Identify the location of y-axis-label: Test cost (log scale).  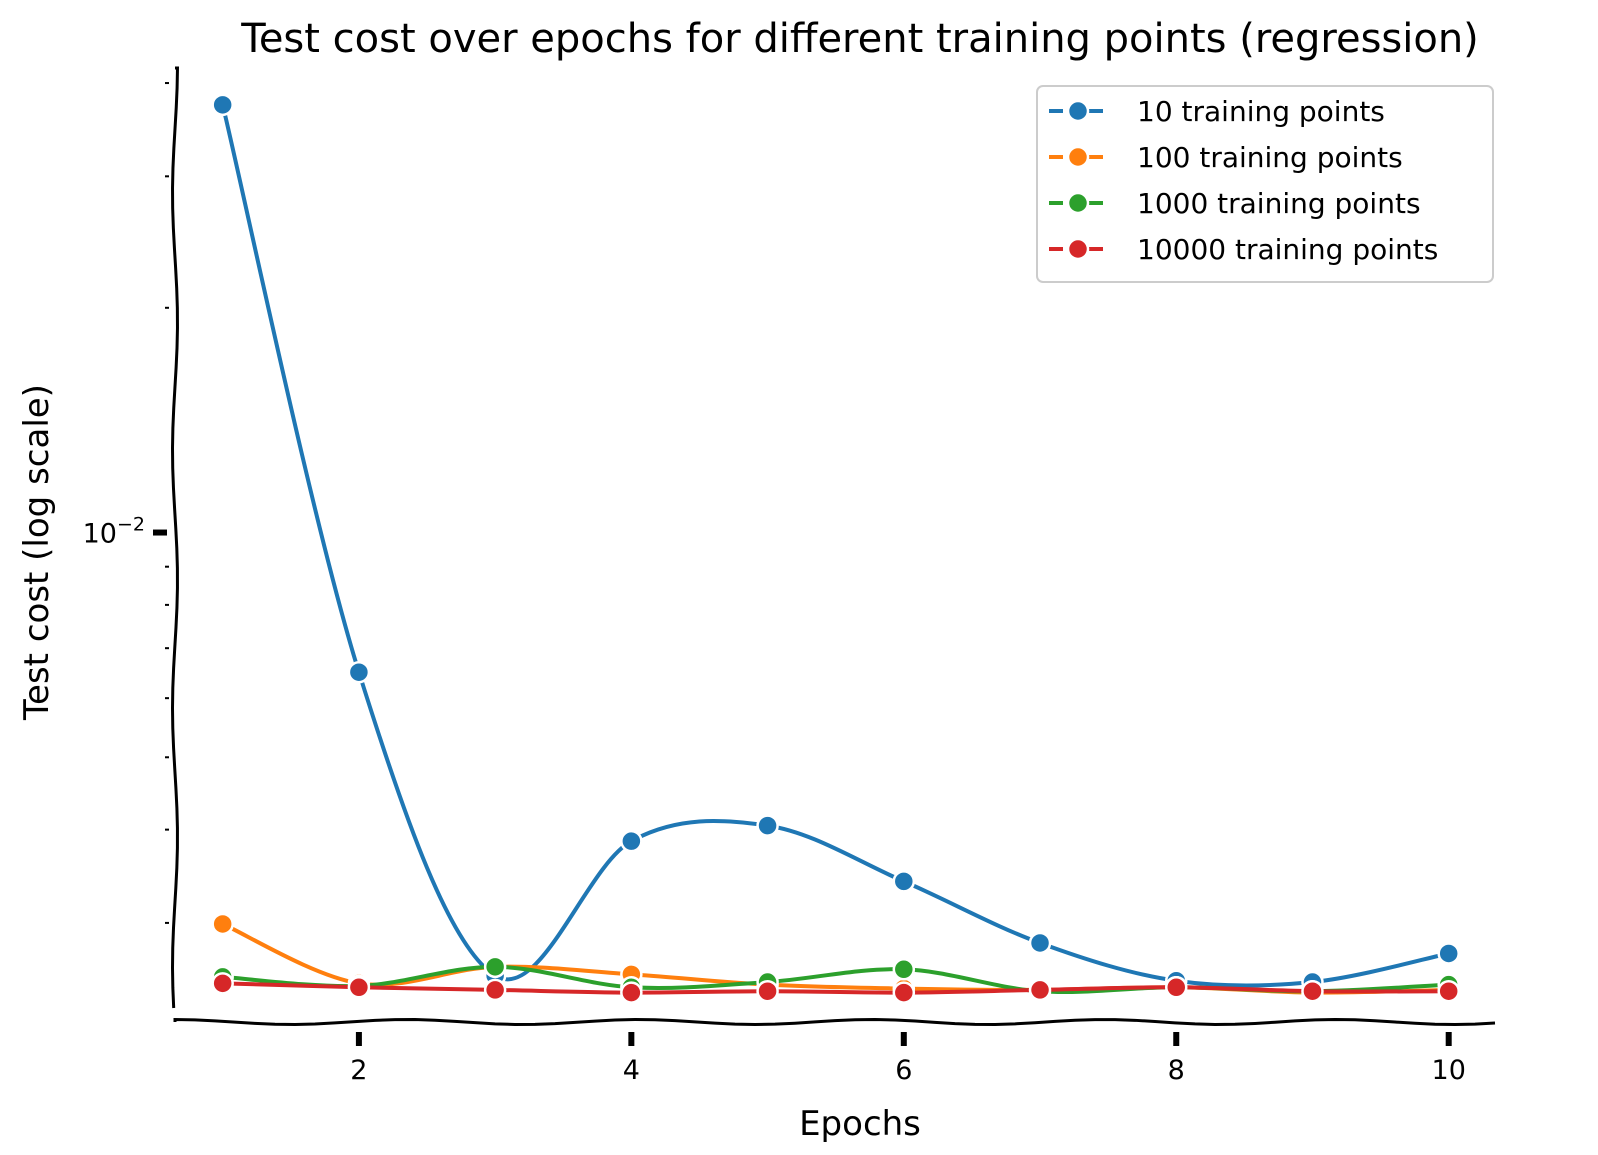
(37, 552).